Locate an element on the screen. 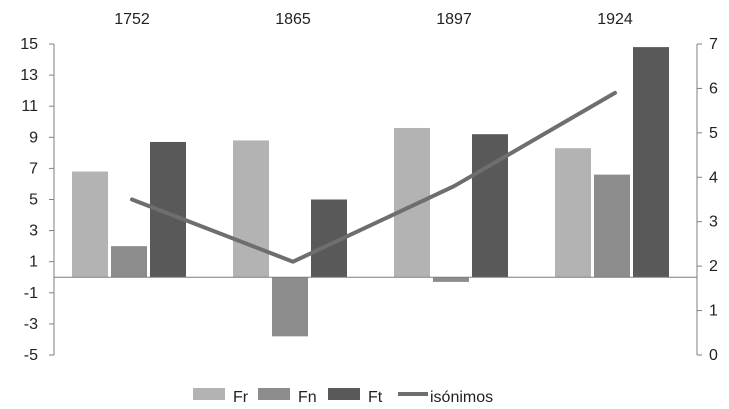  left-axis-tick-label: -1 is located at coordinates (31, 293).